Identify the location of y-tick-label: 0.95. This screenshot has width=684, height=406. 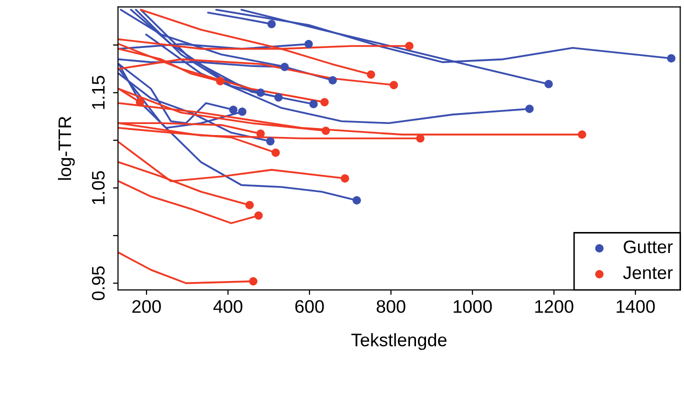
(98, 283).